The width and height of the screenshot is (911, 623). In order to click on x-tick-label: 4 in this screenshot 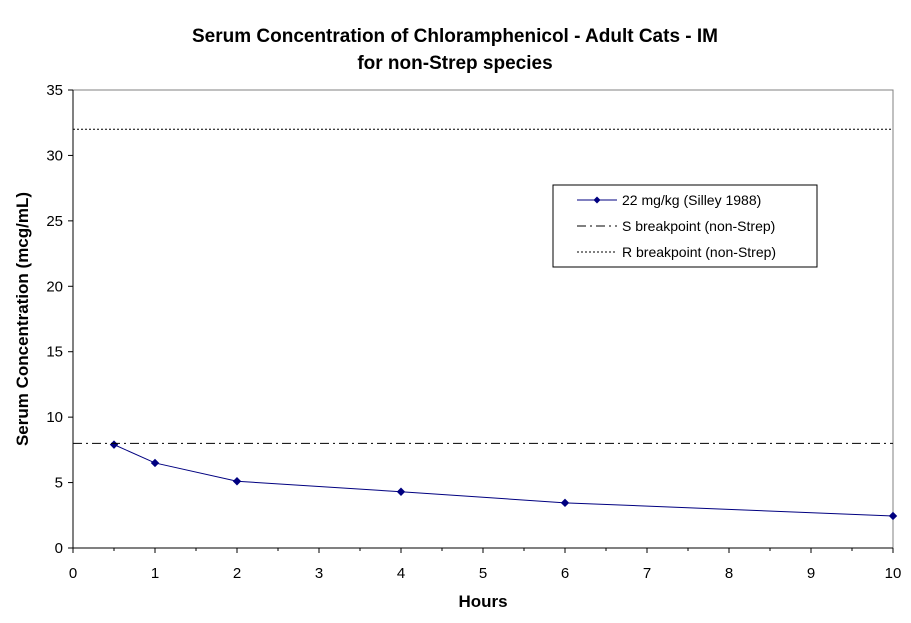, I will do `click(401, 573)`.